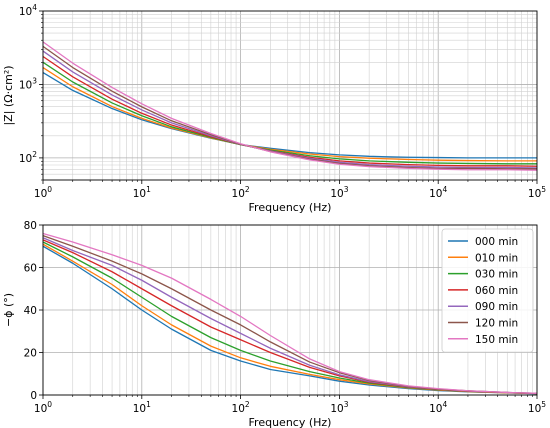 The width and height of the screenshot is (550, 428). Describe the element at coordinates (496, 291) in the screenshot. I see `legend-label: 060 min` at that location.